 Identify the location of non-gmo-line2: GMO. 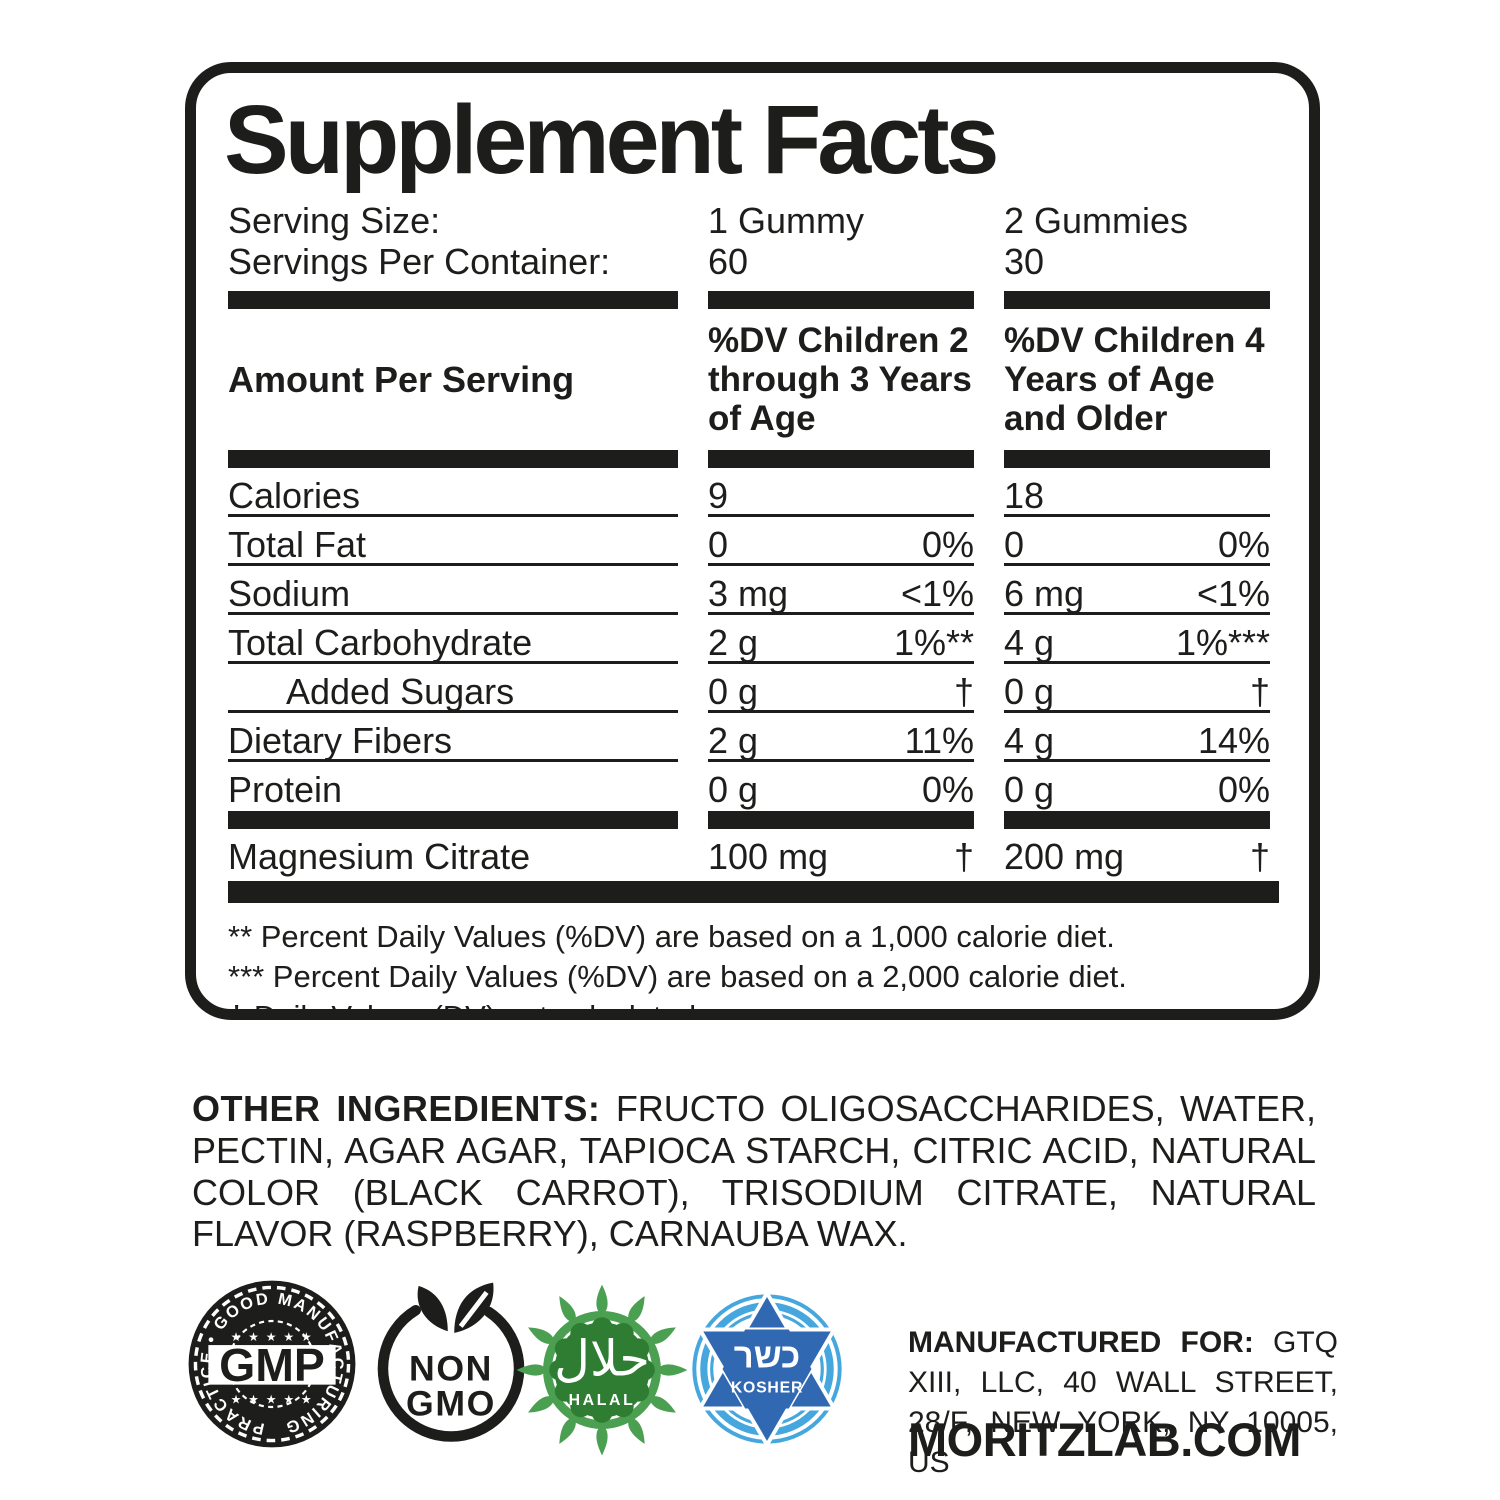
(451, 1403).